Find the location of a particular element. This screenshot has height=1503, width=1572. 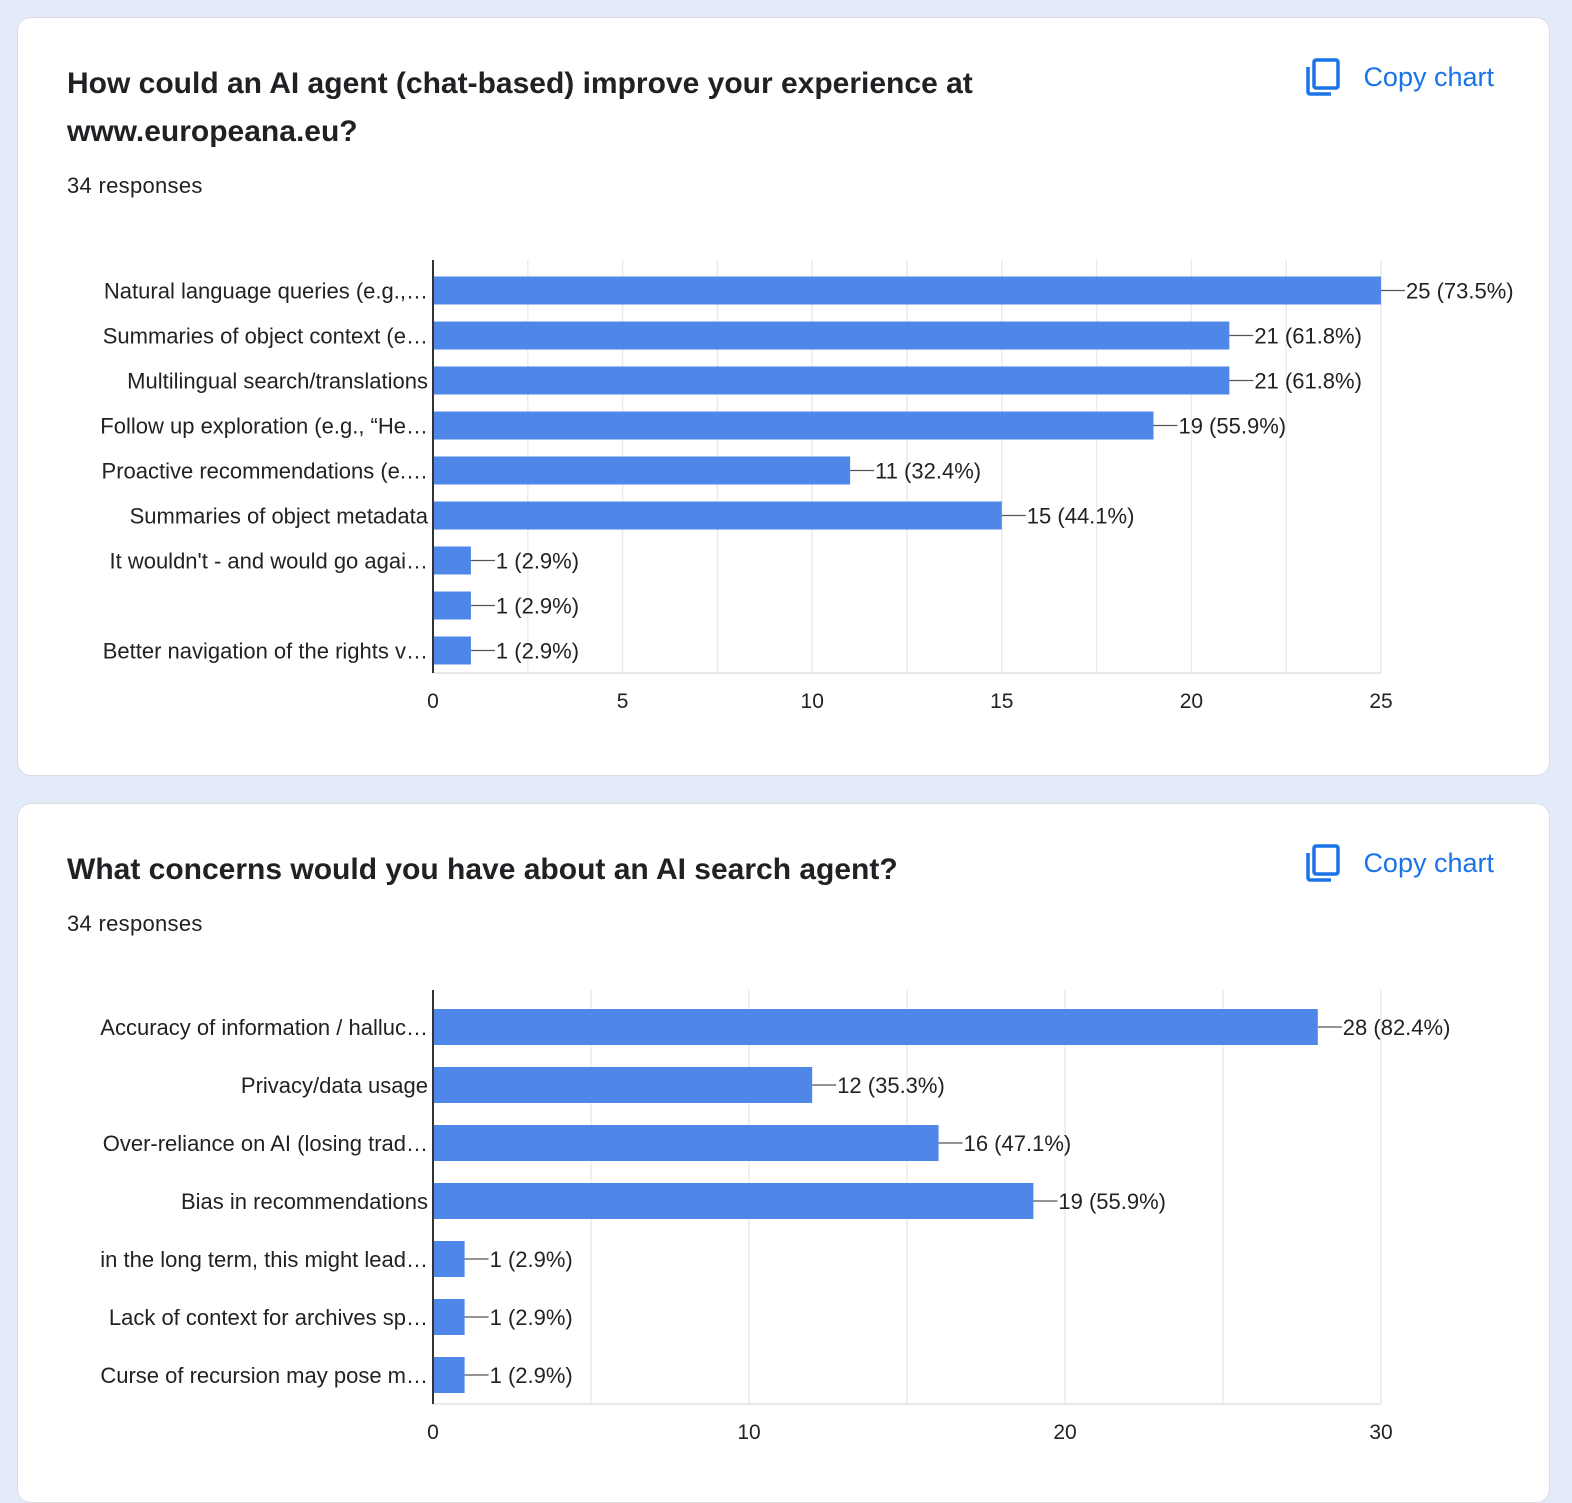

data-label: 25 (73.5%) is located at coordinates (1460, 291).